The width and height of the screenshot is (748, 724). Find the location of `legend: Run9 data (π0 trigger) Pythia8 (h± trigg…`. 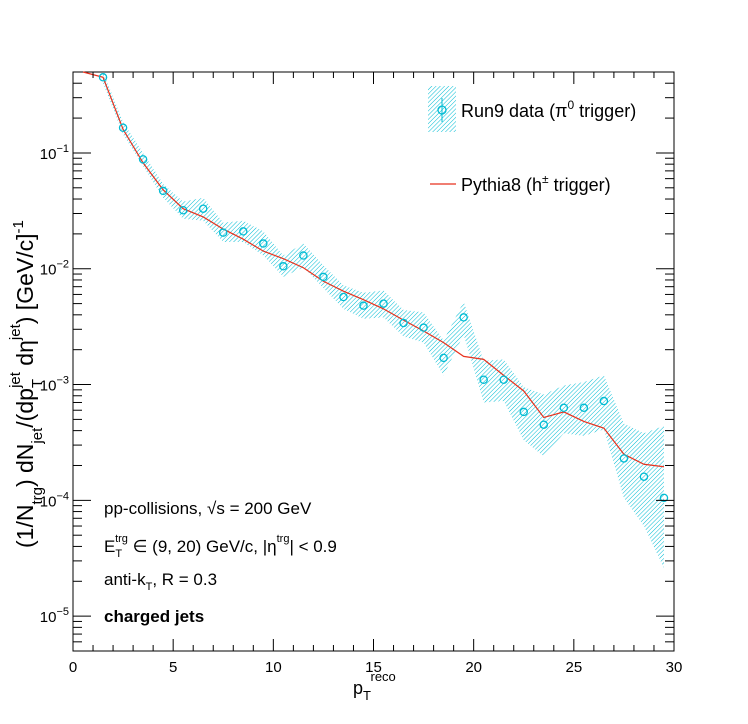

legend: Run9 data (π0 trigger) Pythia8 (h± trigg… is located at coordinates (532, 140).